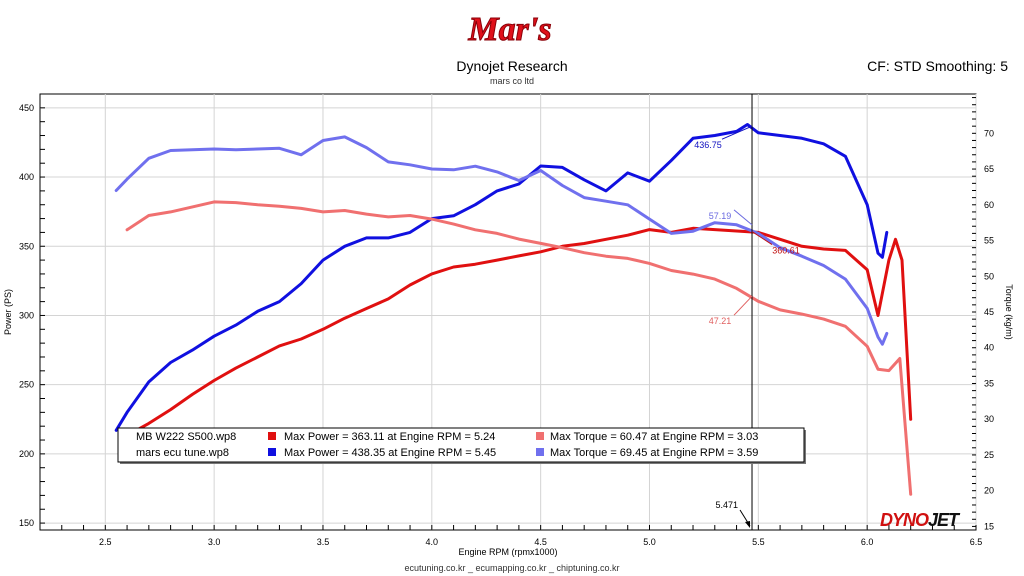  I want to click on mars-logo: Mar's, so click(510, 28).